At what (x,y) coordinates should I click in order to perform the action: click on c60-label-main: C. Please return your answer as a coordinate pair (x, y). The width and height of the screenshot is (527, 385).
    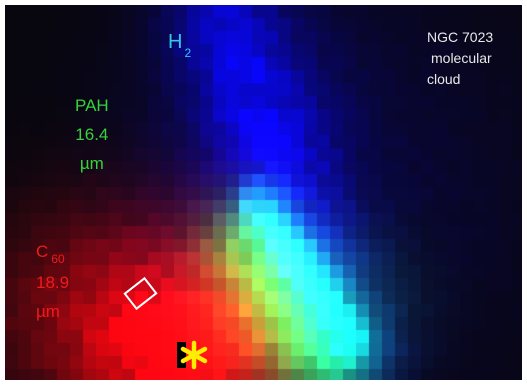
    Looking at the image, I should click on (42, 251).